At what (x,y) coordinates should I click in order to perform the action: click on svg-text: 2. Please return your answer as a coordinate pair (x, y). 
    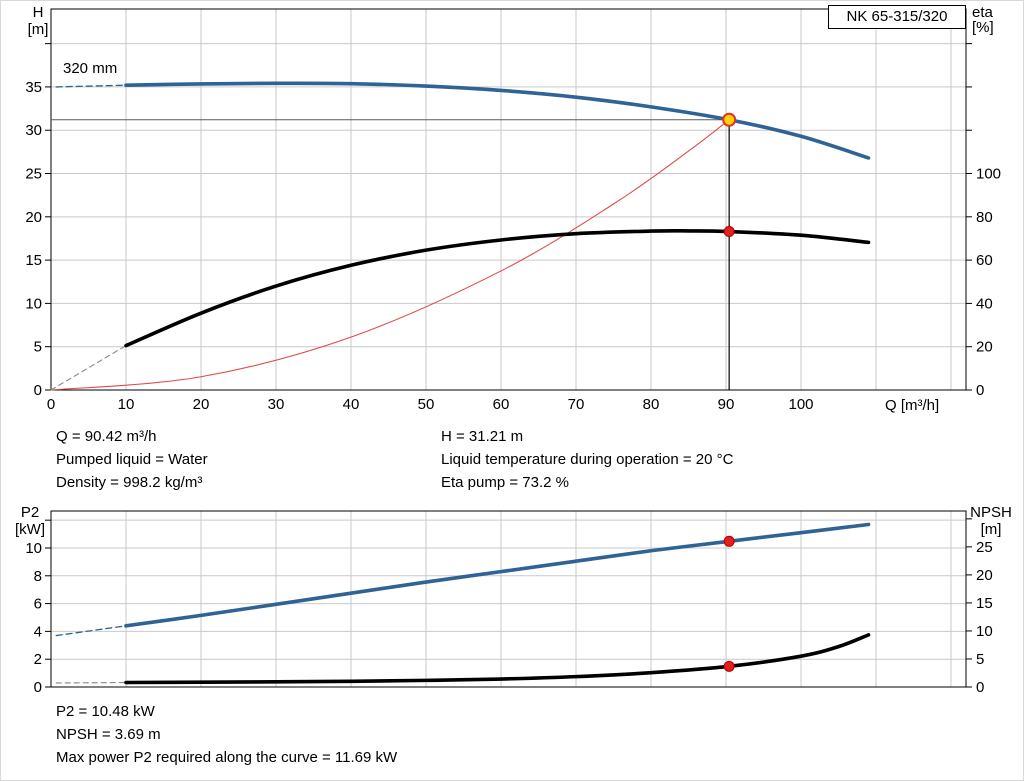
    Looking at the image, I should click on (38, 659).